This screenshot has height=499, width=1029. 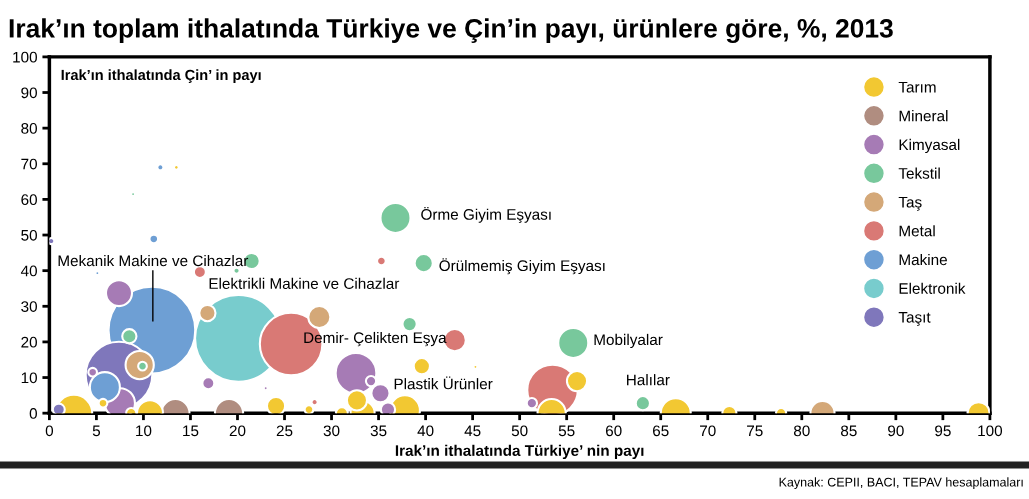 I want to click on x-tick-label: 5, so click(x=96, y=431).